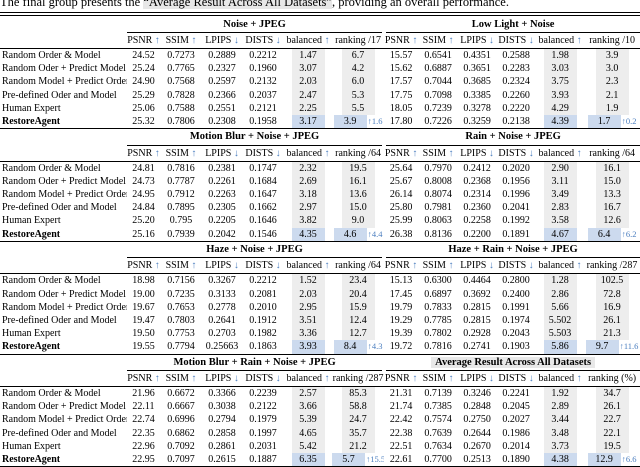  Describe the element at coordinates (401, 181) in the screenshot. I see `metric-value: 25.67` at that location.